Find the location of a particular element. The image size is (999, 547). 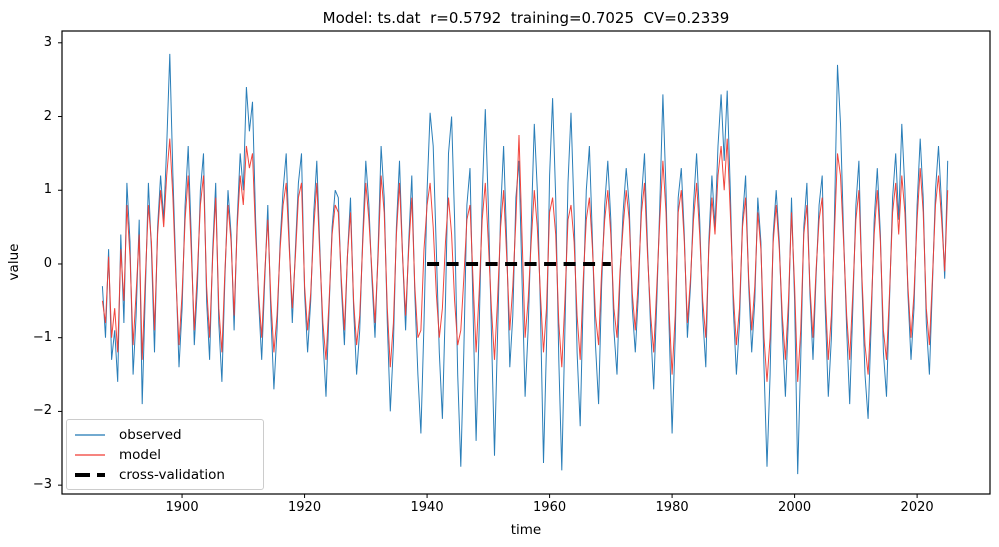

y-tick-label: 1 is located at coordinates (47, 190).